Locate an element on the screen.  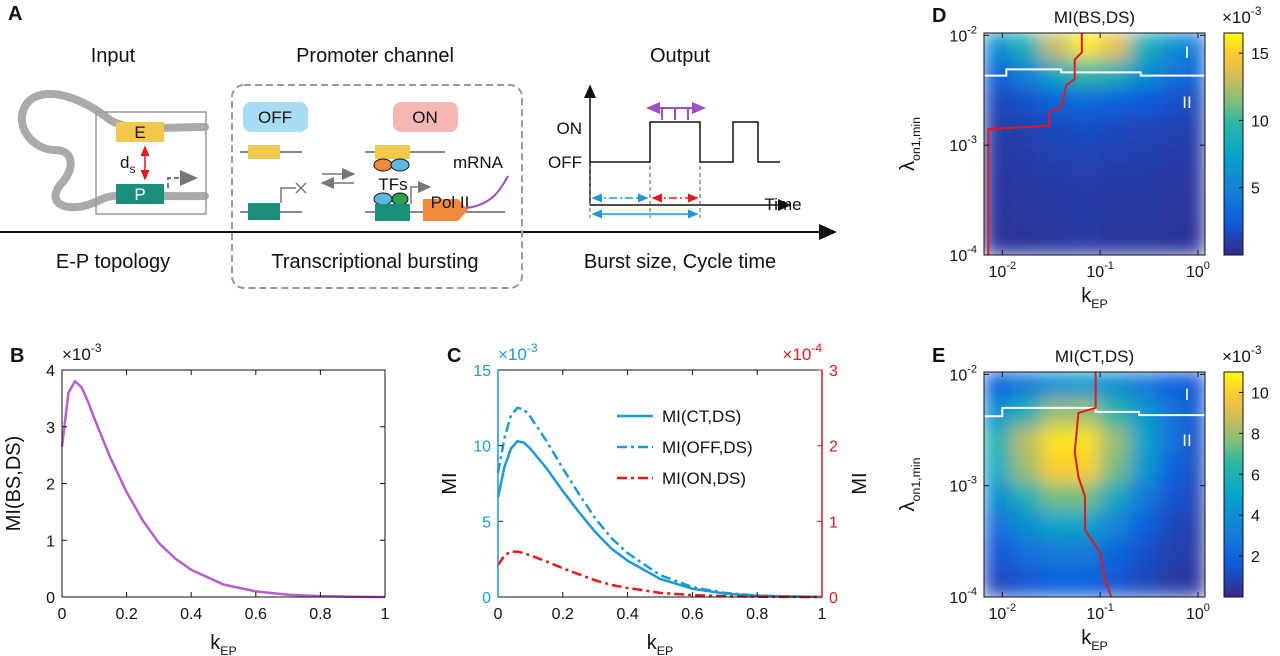
on-level: ON is located at coordinates (570, 128).